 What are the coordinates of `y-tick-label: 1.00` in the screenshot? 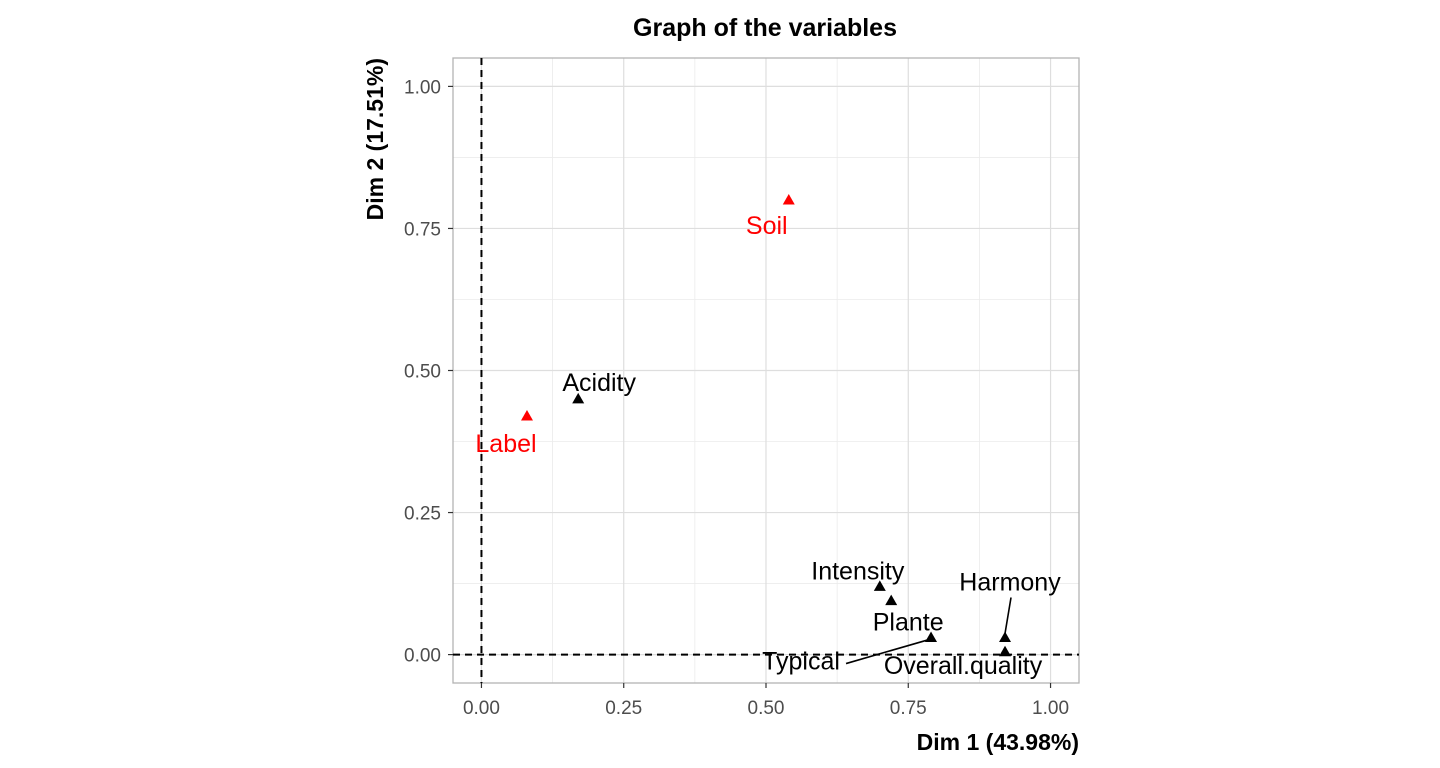 It's located at (422, 87).